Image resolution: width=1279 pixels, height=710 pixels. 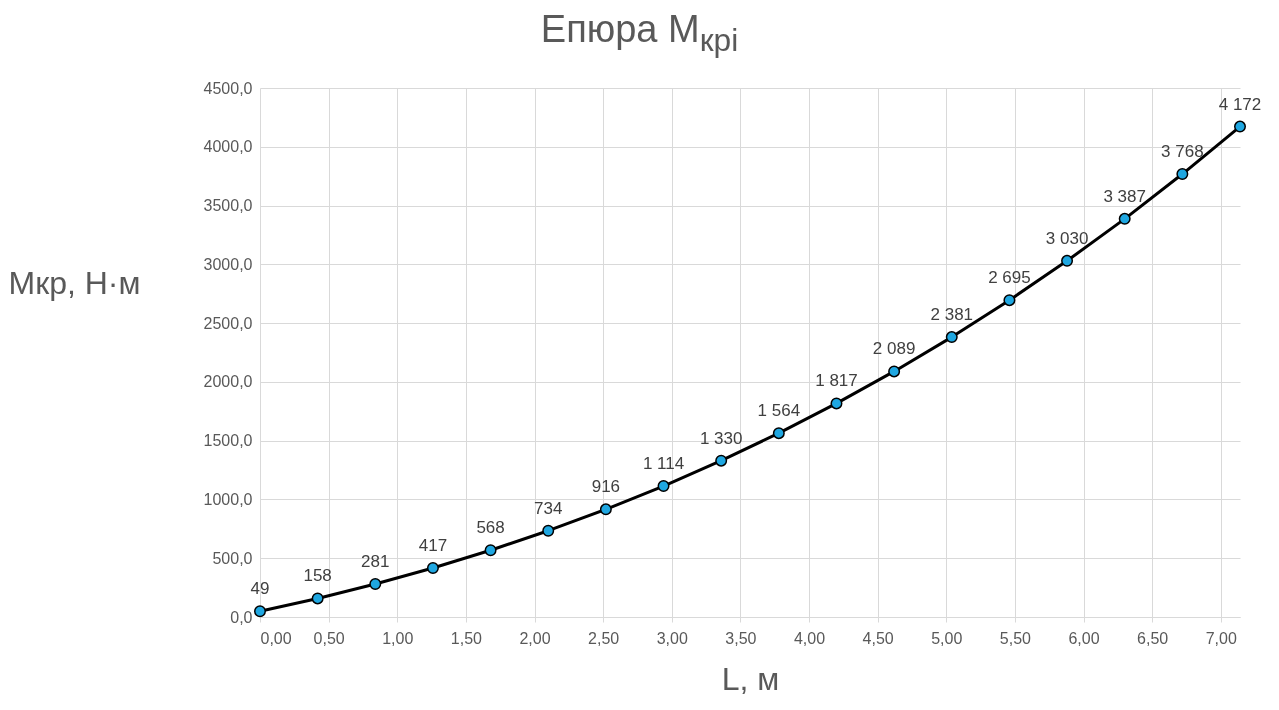 What do you see at coordinates (721, 438) in the screenshot?
I see `data-label: 1 330` at bounding box center [721, 438].